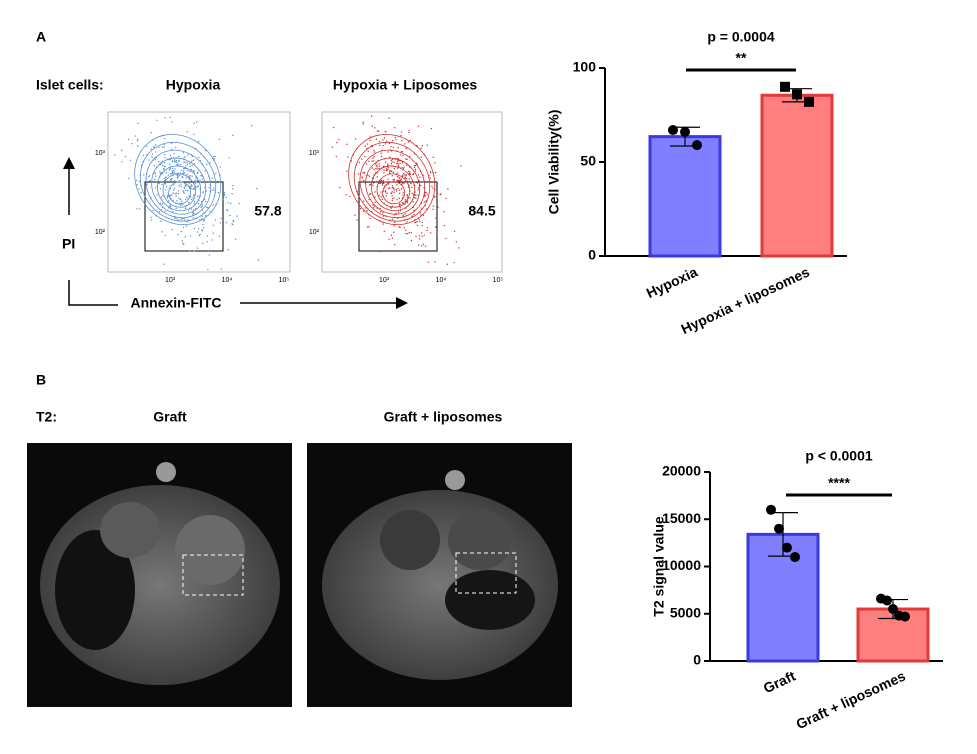 The height and width of the screenshot is (754, 977). Describe the element at coordinates (100, 232) in the screenshot. I see `y-tick-label: 10²` at that location.